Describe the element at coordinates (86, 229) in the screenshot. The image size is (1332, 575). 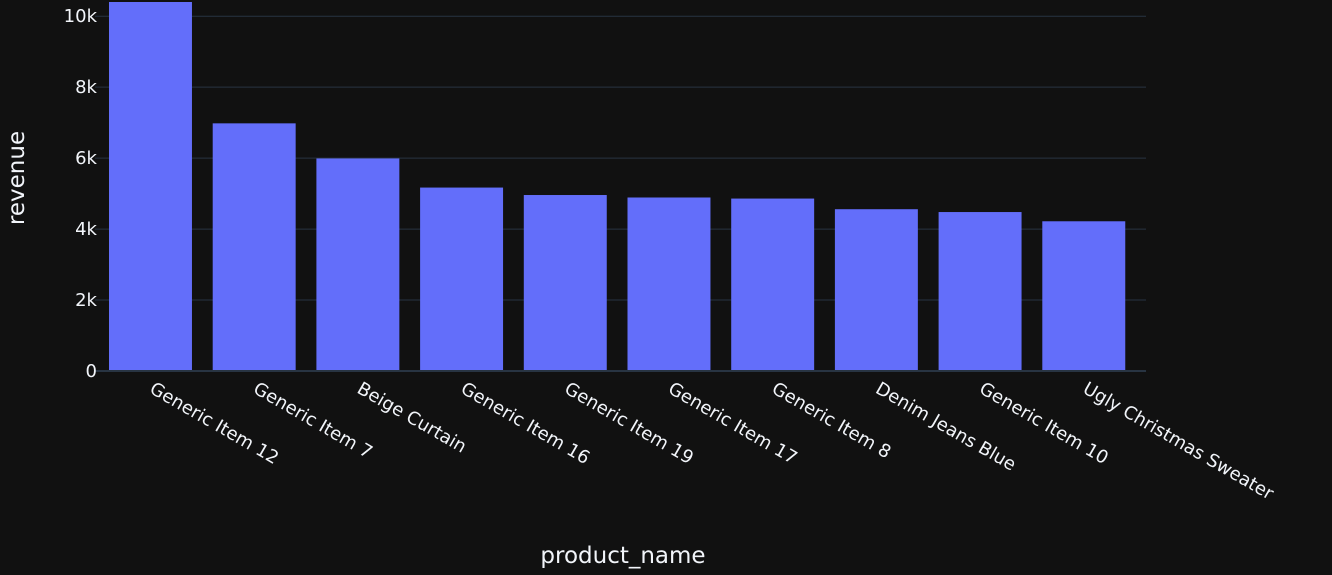
I see `y-tick-label: 4k` at that location.